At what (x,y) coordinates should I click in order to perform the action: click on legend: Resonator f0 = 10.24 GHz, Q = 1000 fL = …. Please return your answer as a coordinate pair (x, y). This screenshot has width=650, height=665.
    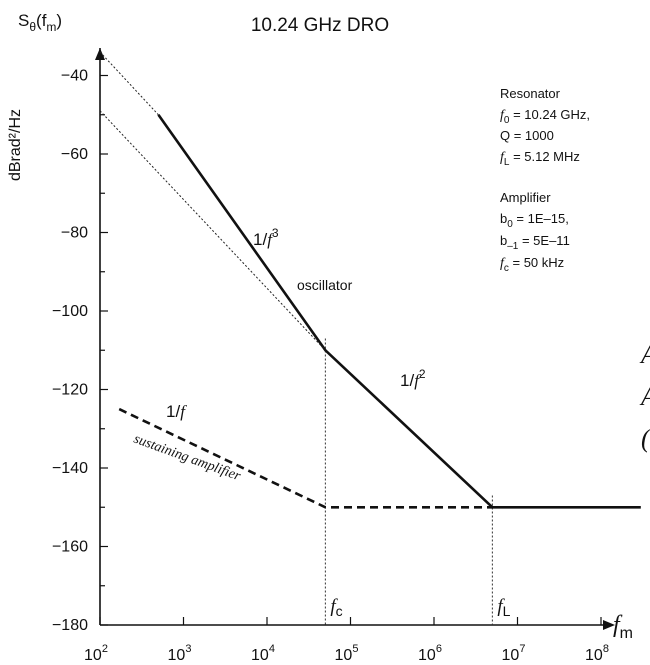
    Looking at the image, I should click on (545, 180).